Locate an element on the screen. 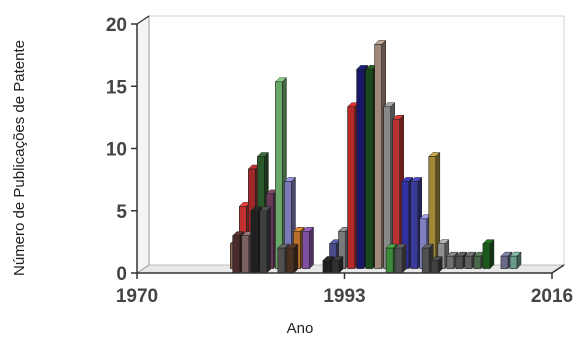  bar-back-2011 is located at coordinates (515, 260).